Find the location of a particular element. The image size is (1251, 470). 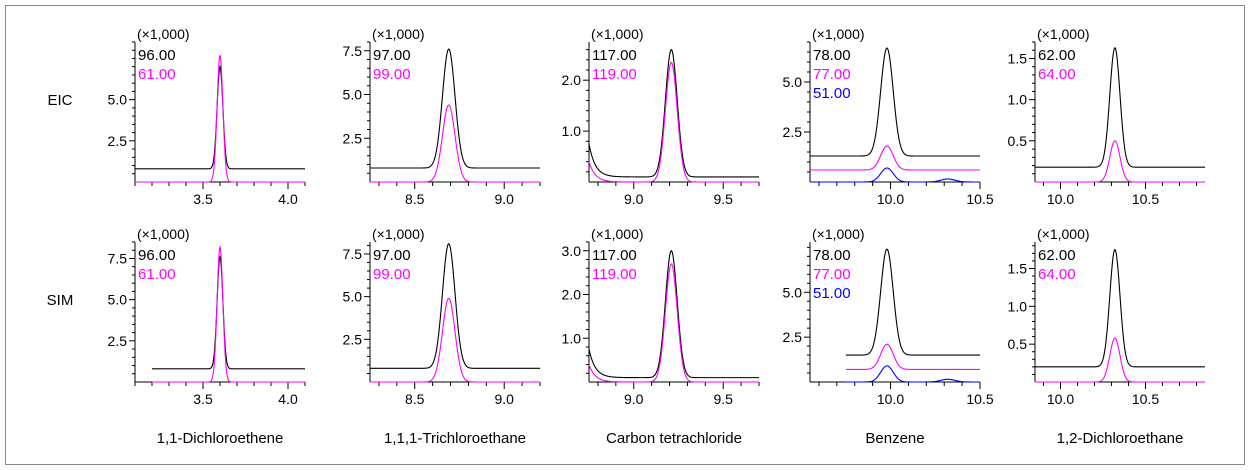

compound-label: 1,1-Dichloroethene is located at coordinates (220, 438).